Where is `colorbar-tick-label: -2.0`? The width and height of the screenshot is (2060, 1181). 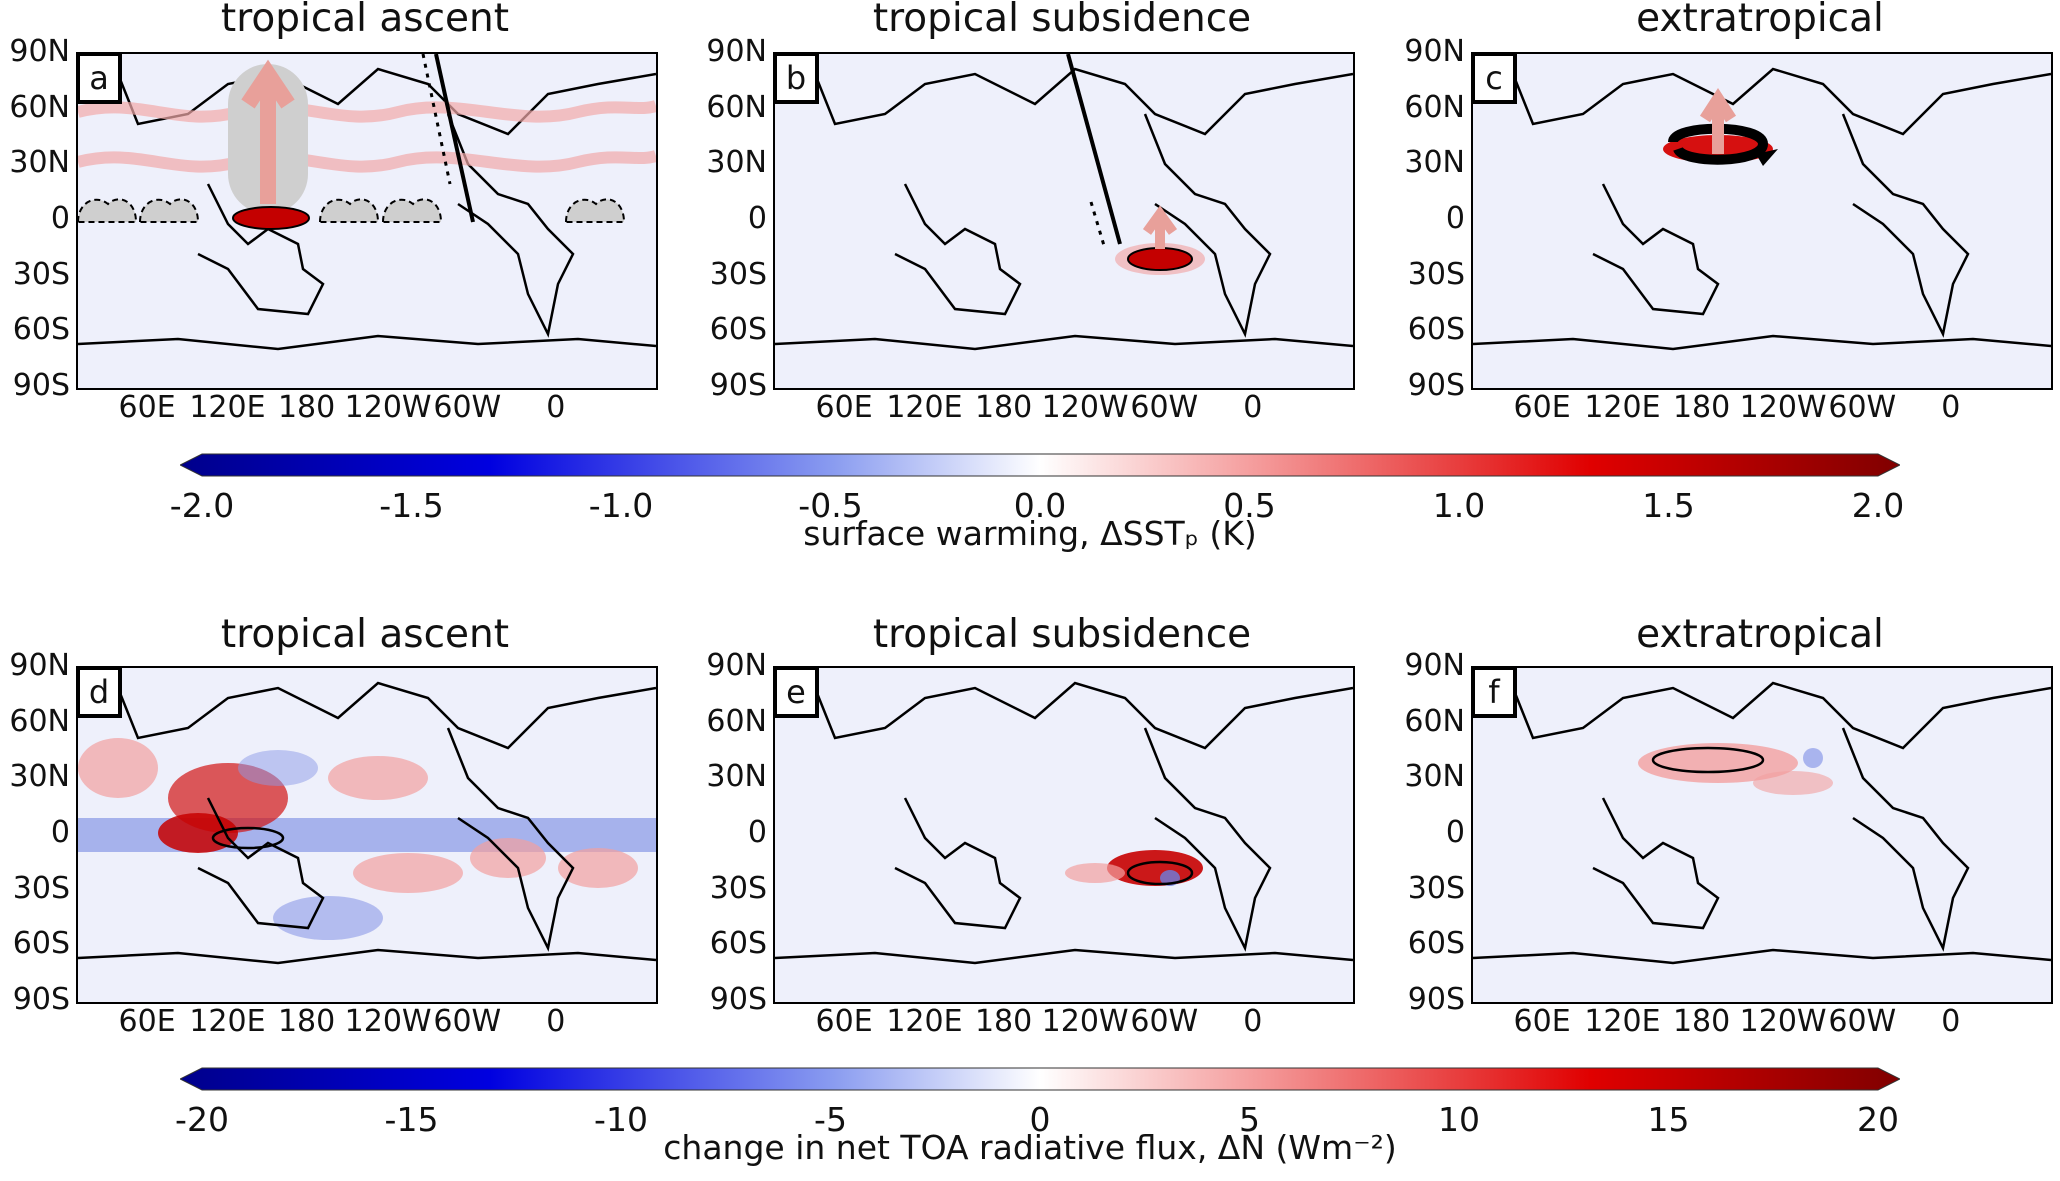 colorbar-tick-label: -2.0 is located at coordinates (202, 505).